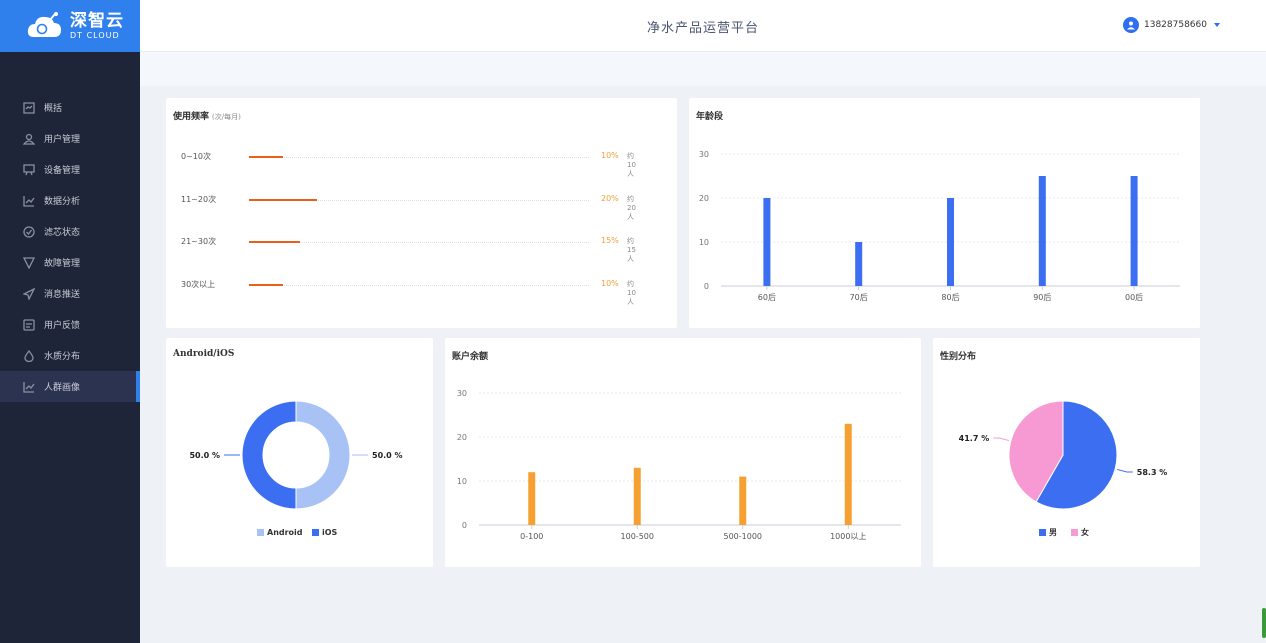 Image resolution: width=1266 pixels, height=643 pixels. I want to click on username: 13828758660, so click(1175, 25).